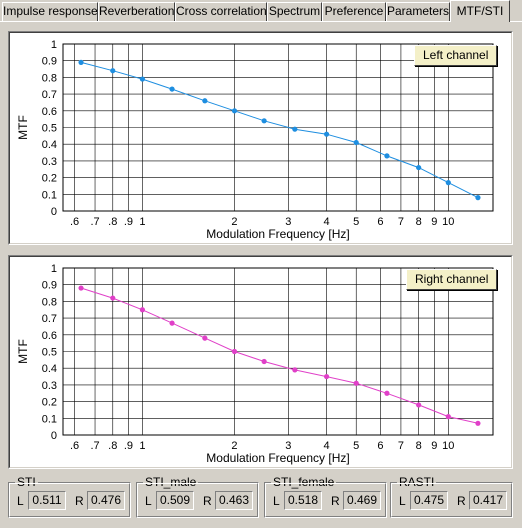  What do you see at coordinates (49, 353) in the screenshot?
I see `y-tick-label: 0.5` at bounding box center [49, 353].